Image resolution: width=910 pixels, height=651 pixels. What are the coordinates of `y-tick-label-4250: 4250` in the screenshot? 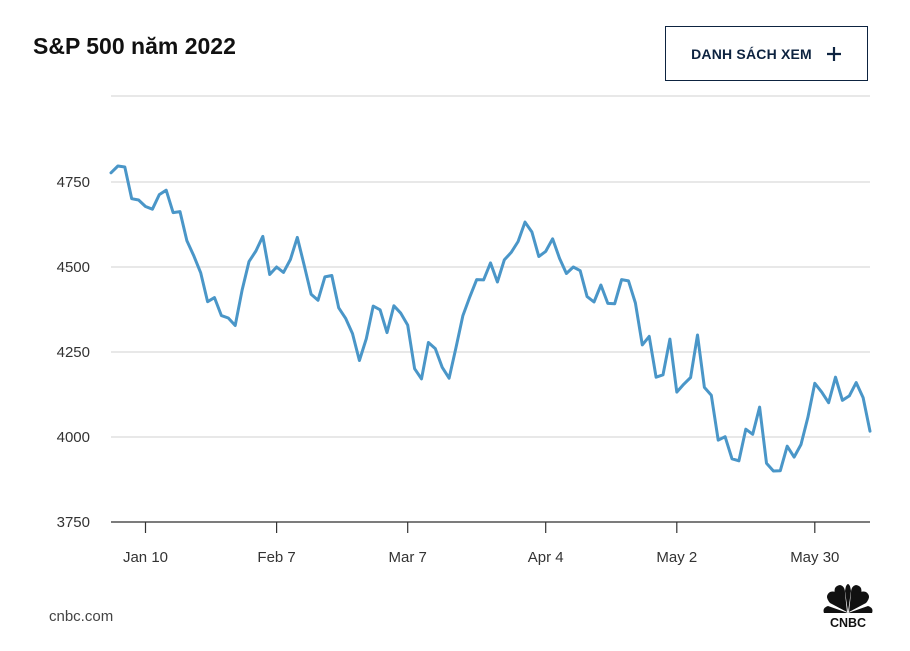 It's located at (73, 352).